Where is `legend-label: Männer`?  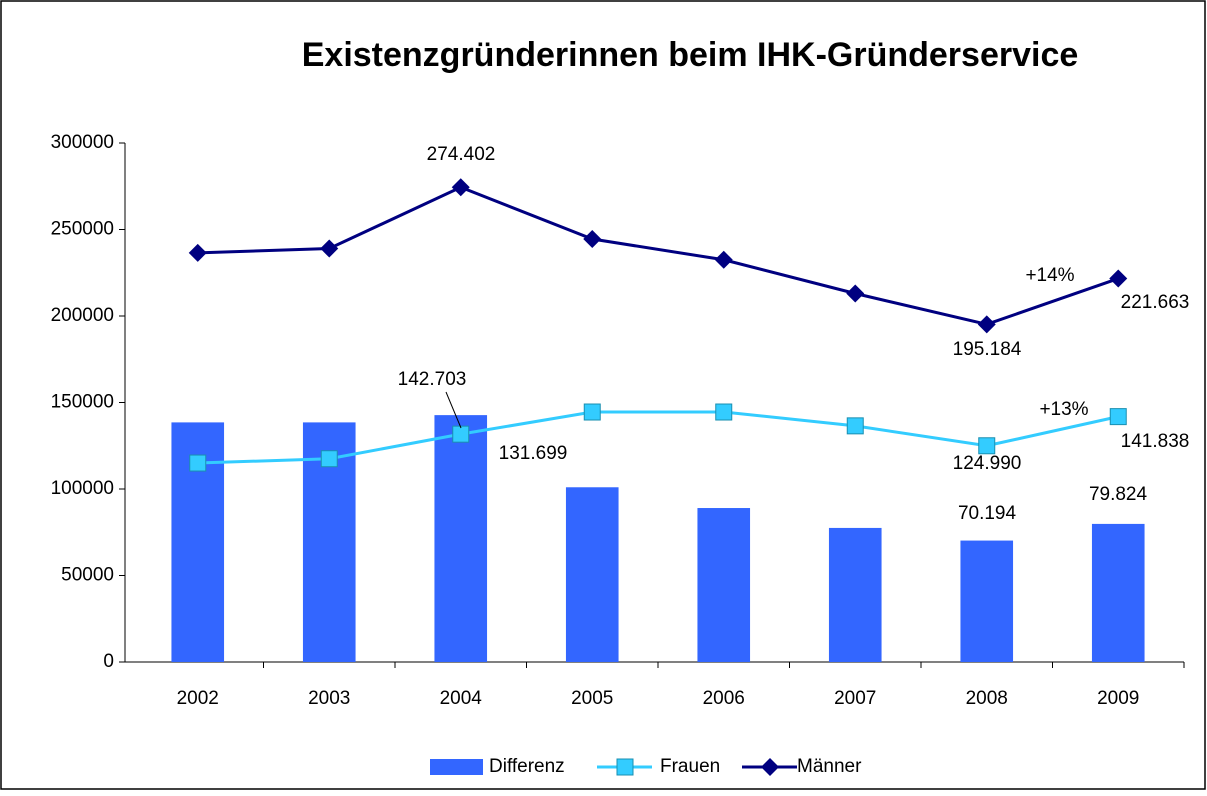
legend-label: Männer is located at coordinates (829, 766).